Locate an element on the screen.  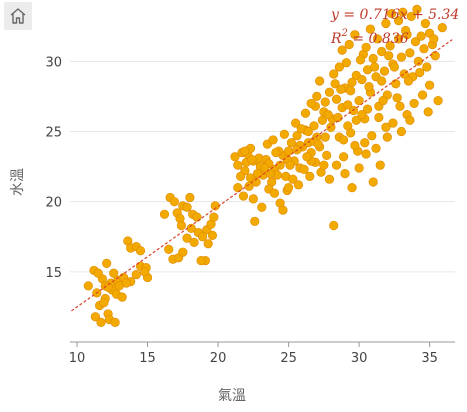
y-tick-label: 15 is located at coordinates (53, 273).